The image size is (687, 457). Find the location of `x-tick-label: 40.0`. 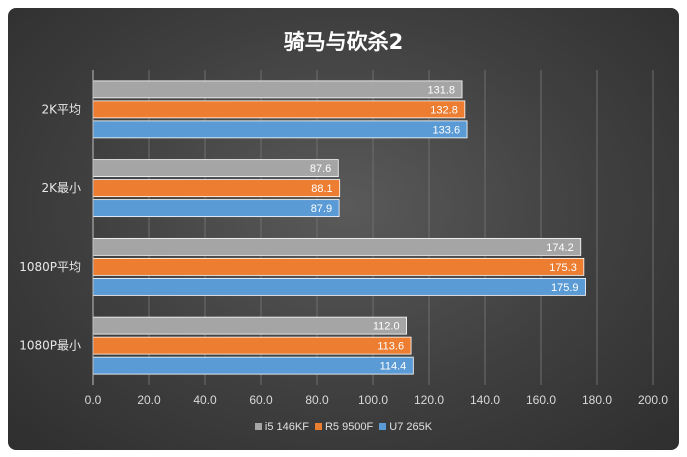

x-tick-label: 40.0 is located at coordinates (205, 400).